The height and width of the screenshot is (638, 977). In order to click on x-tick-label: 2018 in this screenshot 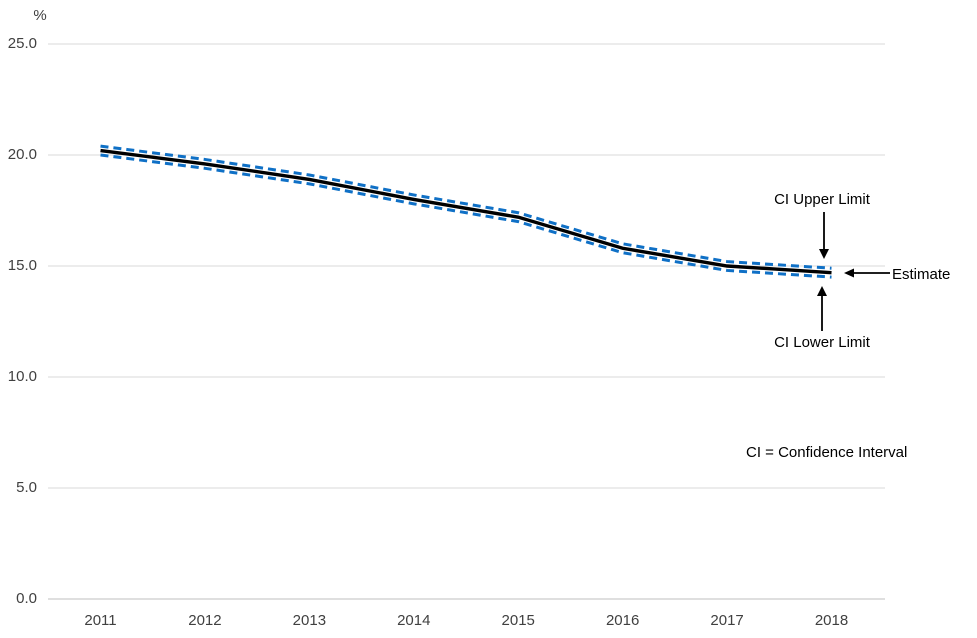, I will do `click(831, 620)`.